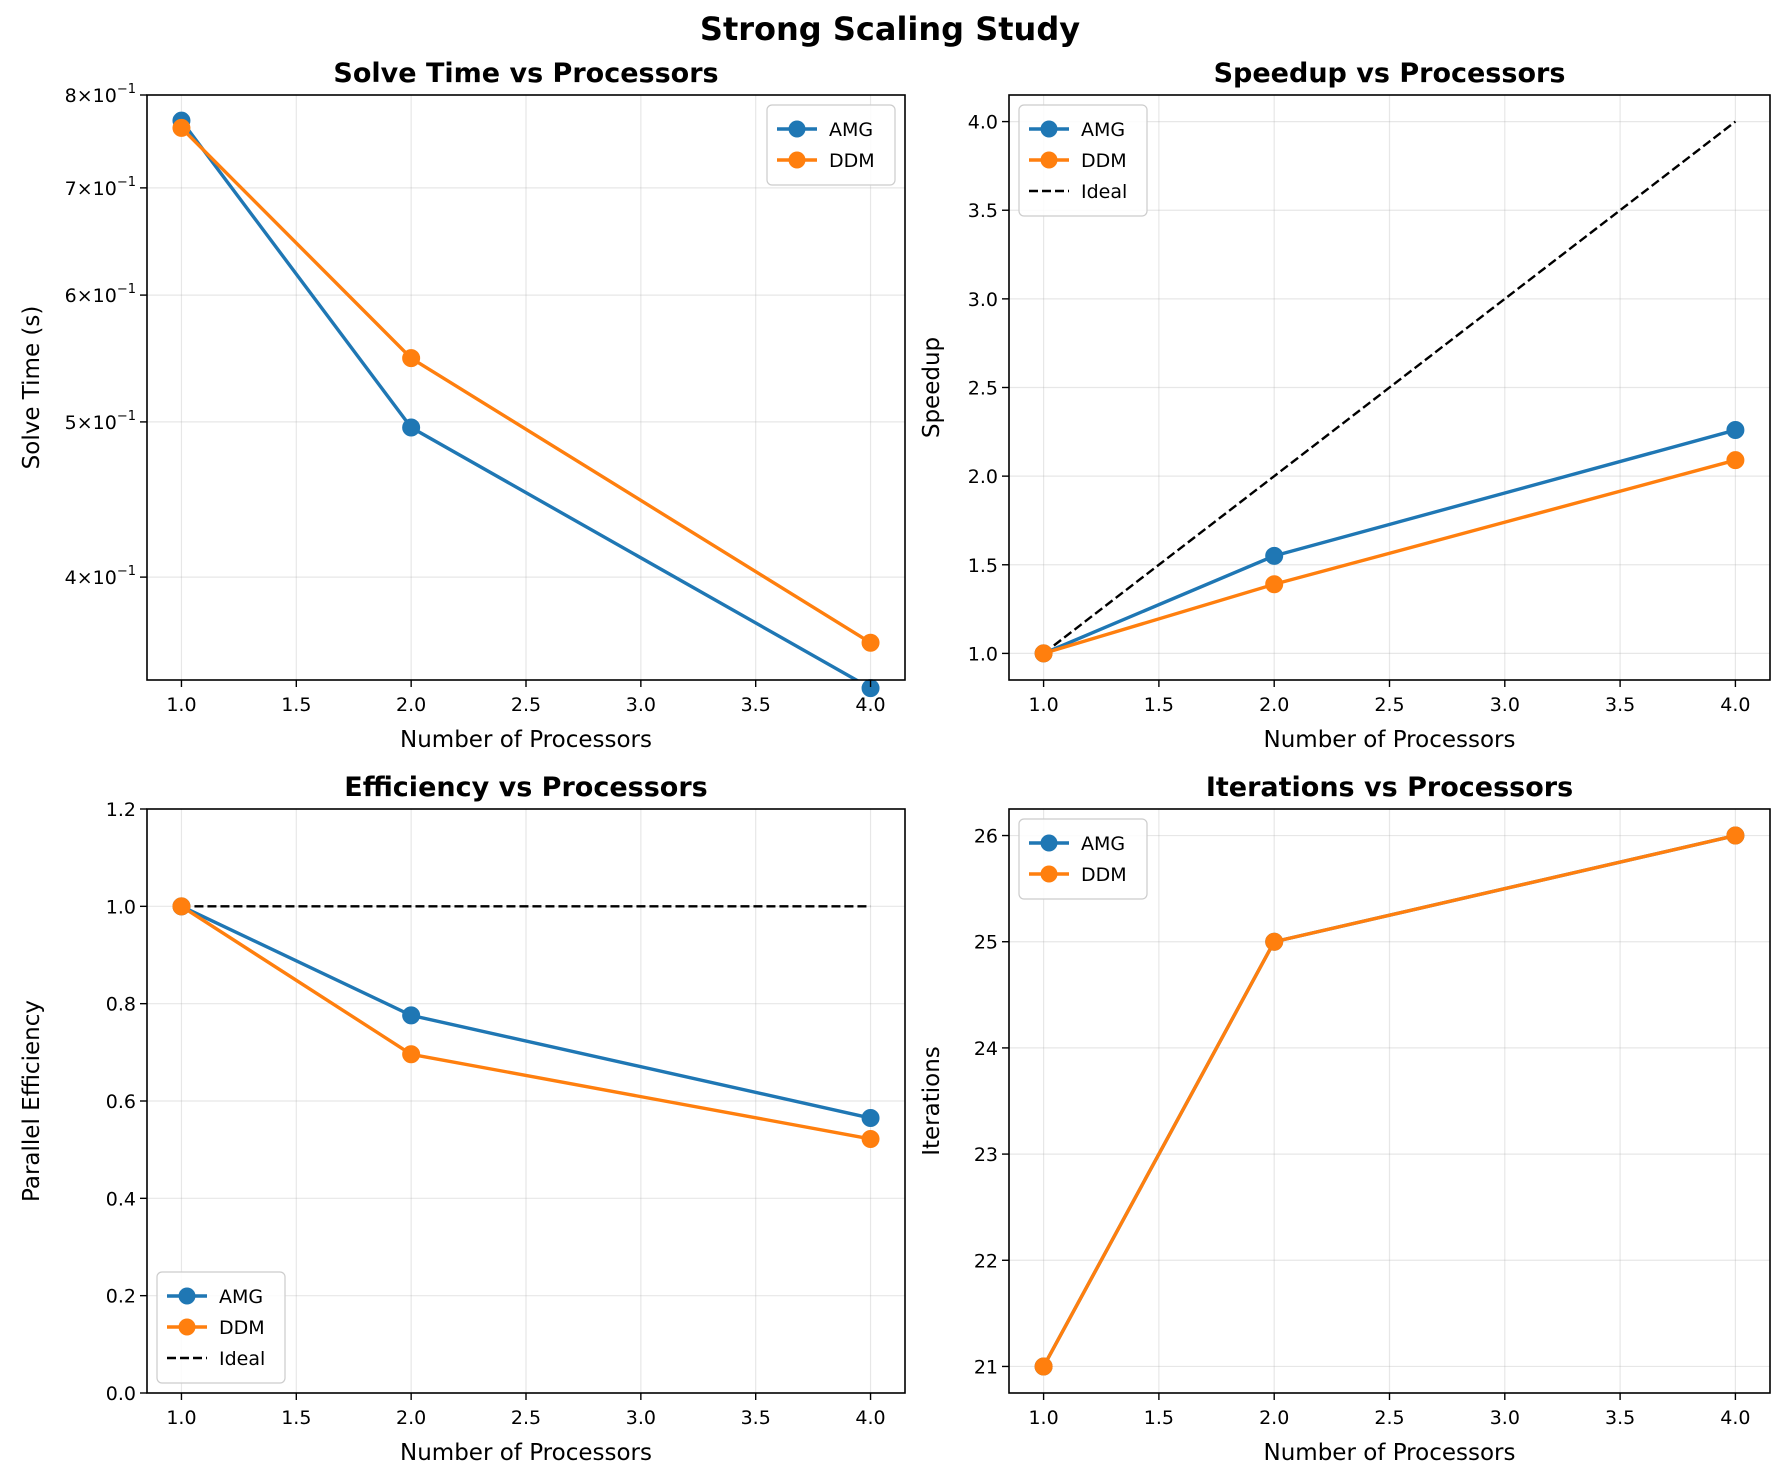  I want to click on y-tick-label: 0.0, so click(121, 1394).